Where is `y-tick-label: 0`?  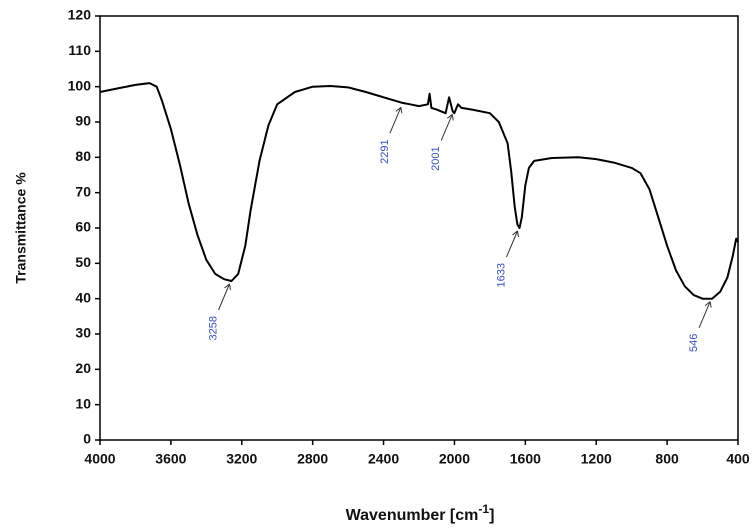 y-tick-label: 0 is located at coordinates (87, 439).